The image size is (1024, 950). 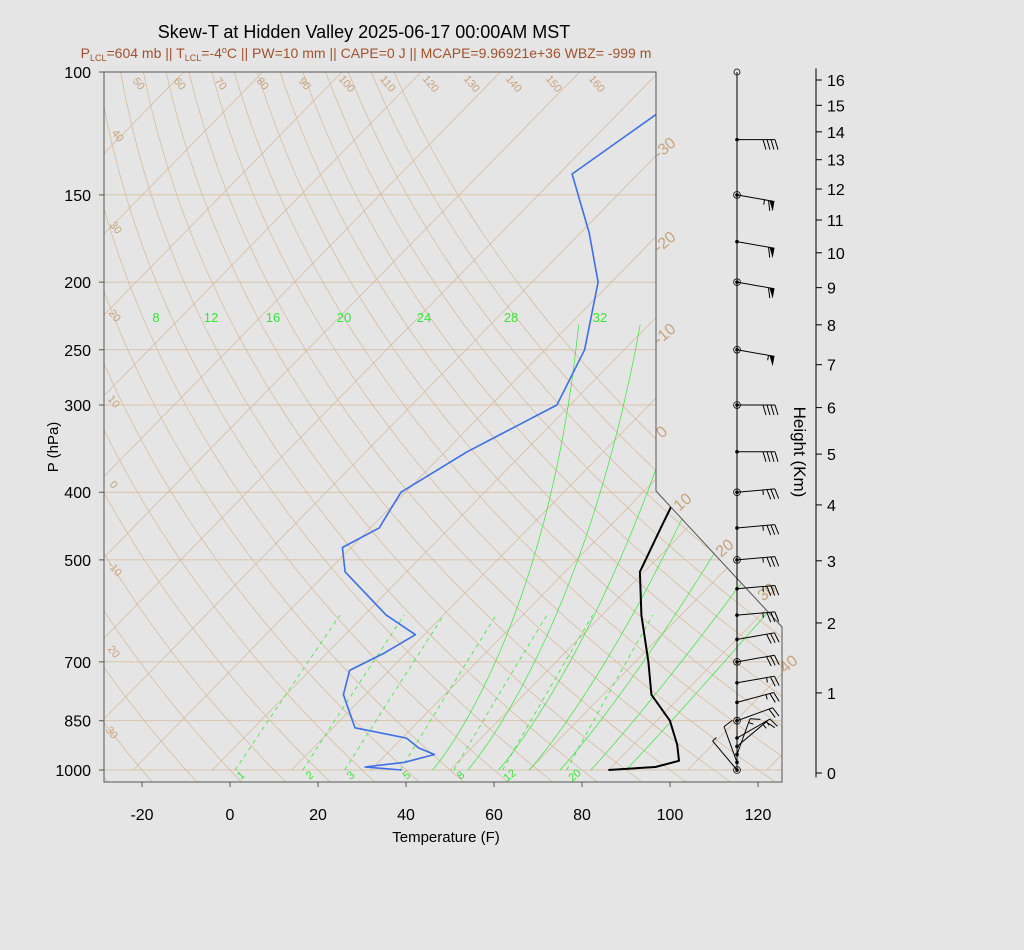 I want to click on moist-adiabat-line, so click(x=505, y=547).